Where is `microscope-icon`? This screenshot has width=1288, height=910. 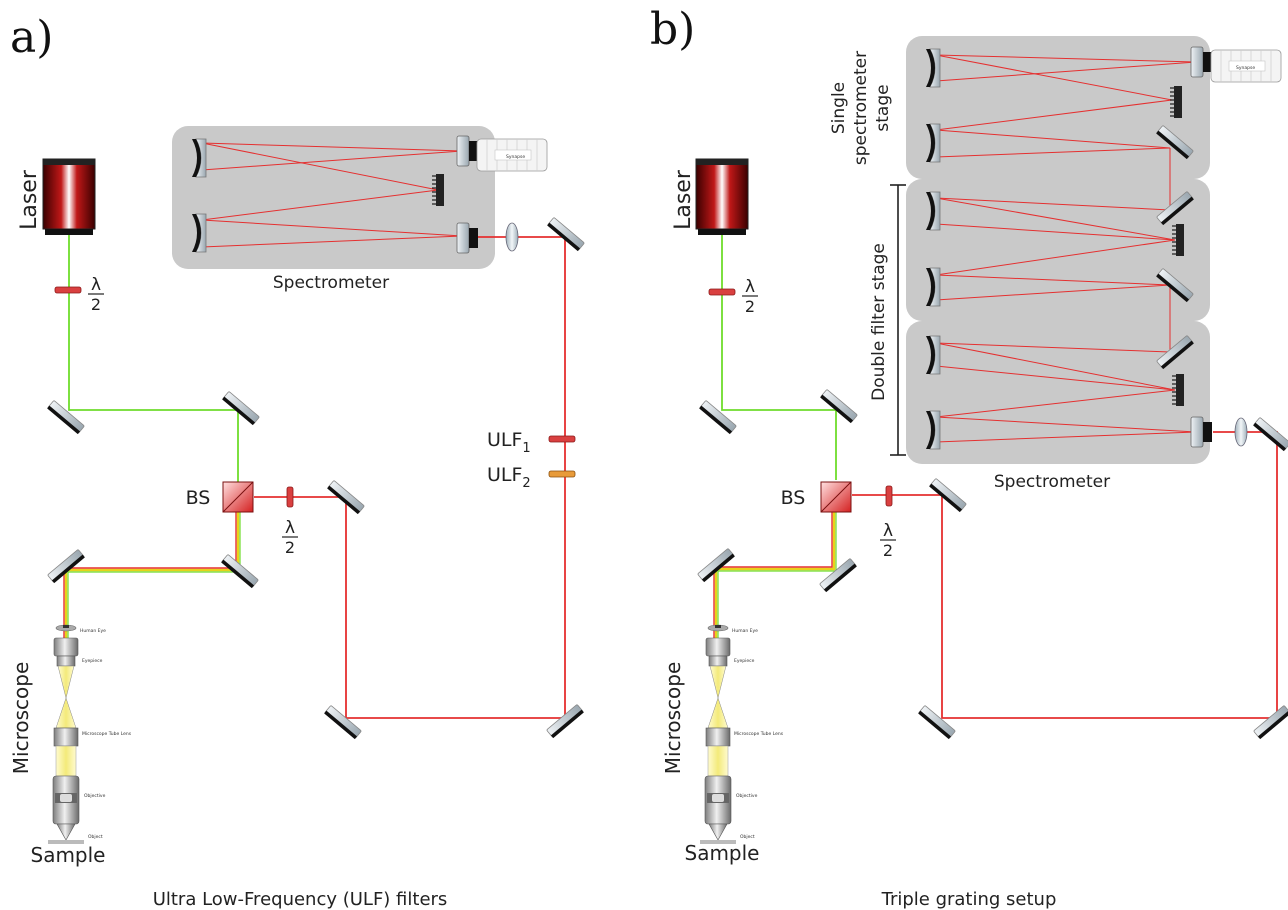
microscope-icon is located at coordinates (66, 734).